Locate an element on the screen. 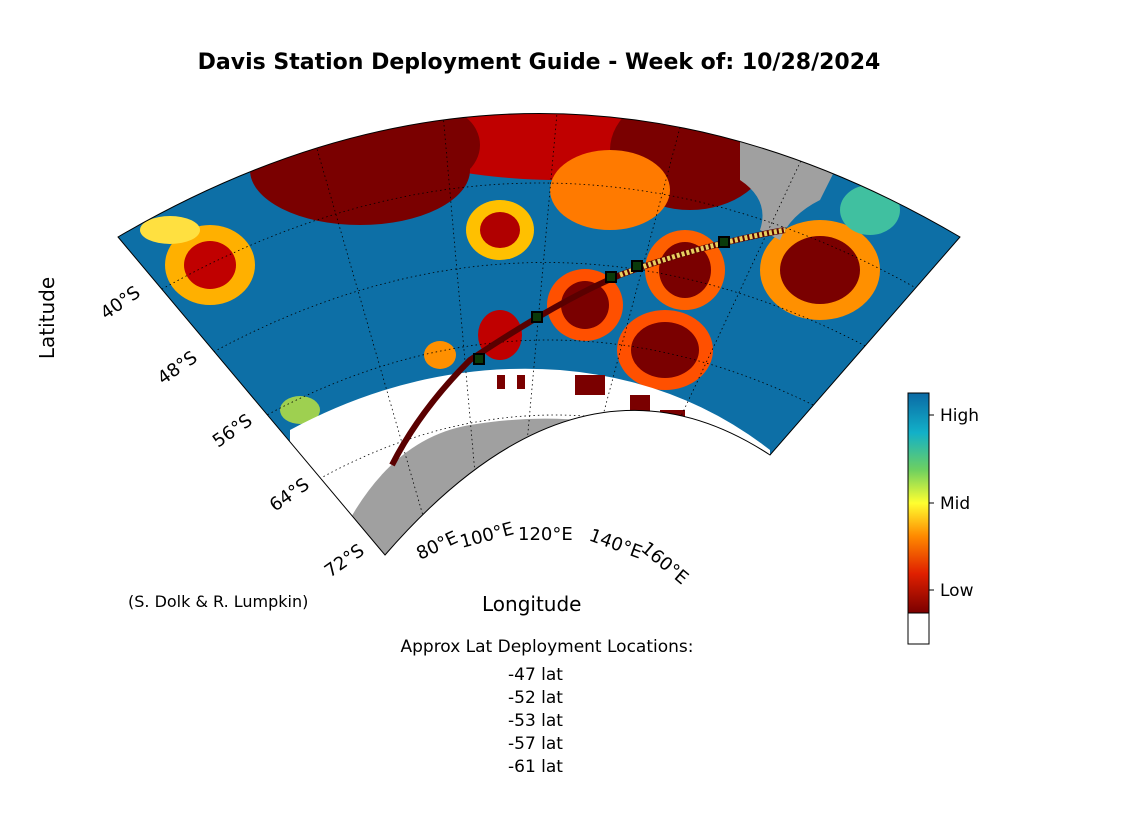 Image resolution: width=1122 pixels, height=827 pixels. deployment-location: -61 lat is located at coordinates (535, 767).